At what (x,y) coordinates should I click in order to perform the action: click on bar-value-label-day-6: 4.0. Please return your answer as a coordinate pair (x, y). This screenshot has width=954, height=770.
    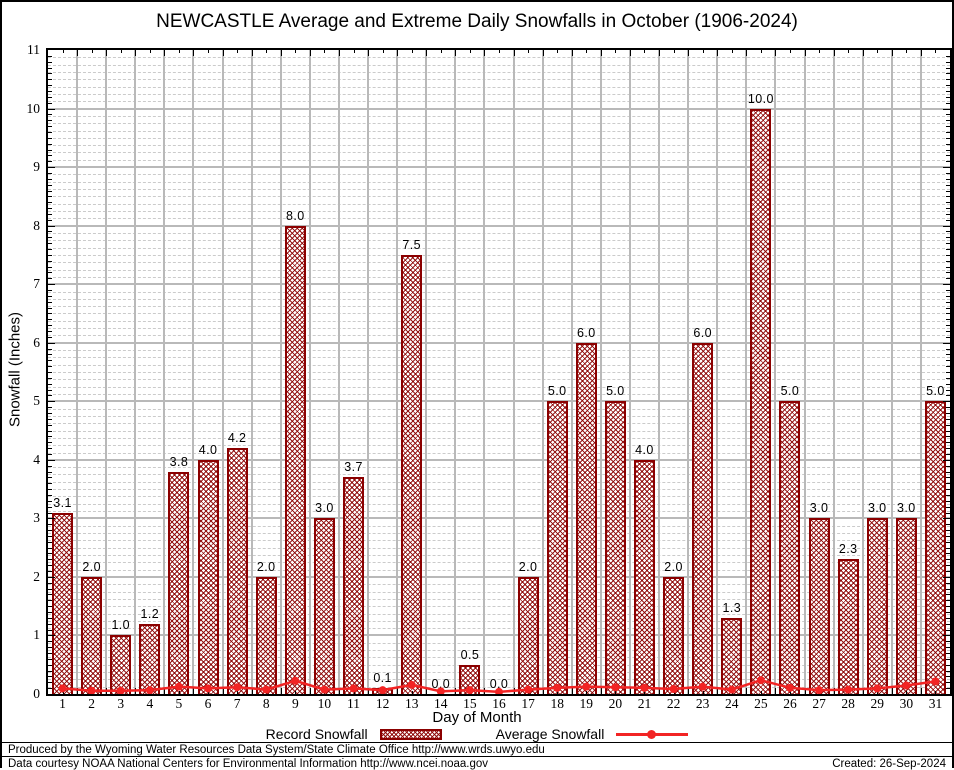
    Looking at the image, I should click on (208, 449).